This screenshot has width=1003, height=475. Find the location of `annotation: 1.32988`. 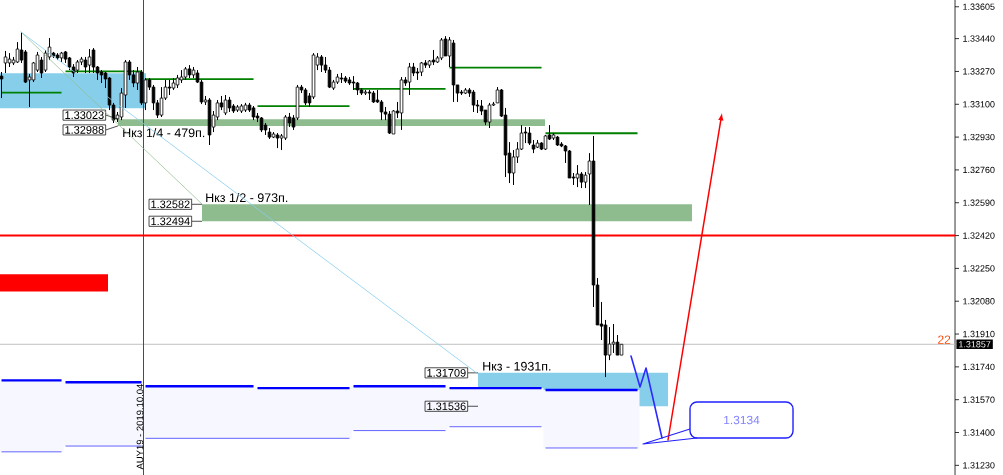

annotation: 1.32988 is located at coordinates (84, 130).